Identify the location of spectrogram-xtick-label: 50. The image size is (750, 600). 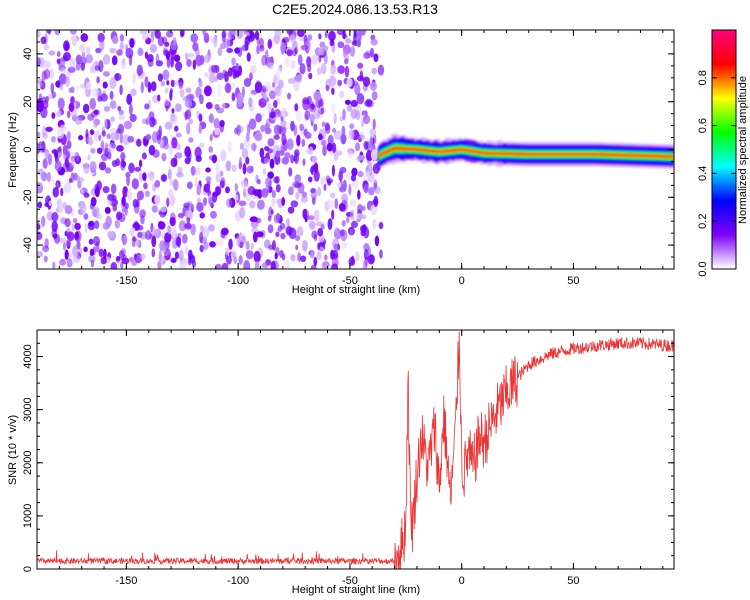
(573, 281).